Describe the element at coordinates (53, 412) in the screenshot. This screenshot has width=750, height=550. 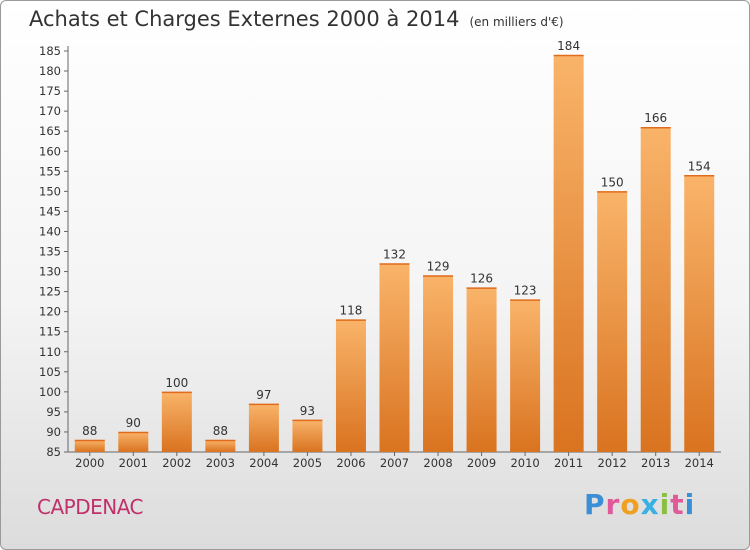
I see `y-tick-label: 95` at that location.